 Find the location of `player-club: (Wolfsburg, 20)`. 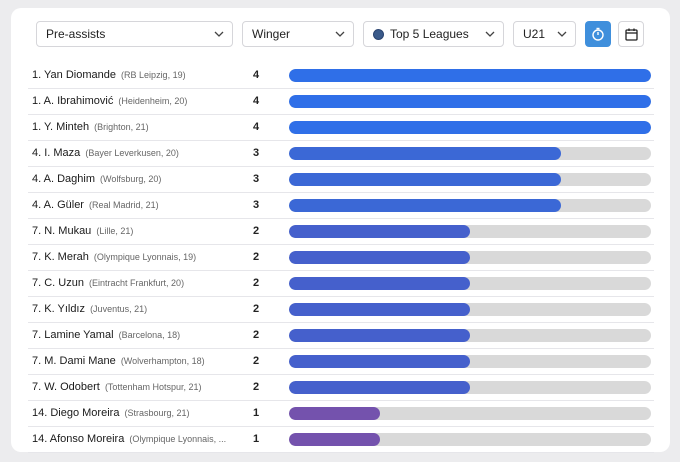

player-club: (Wolfsburg, 20) is located at coordinates (131, 179).